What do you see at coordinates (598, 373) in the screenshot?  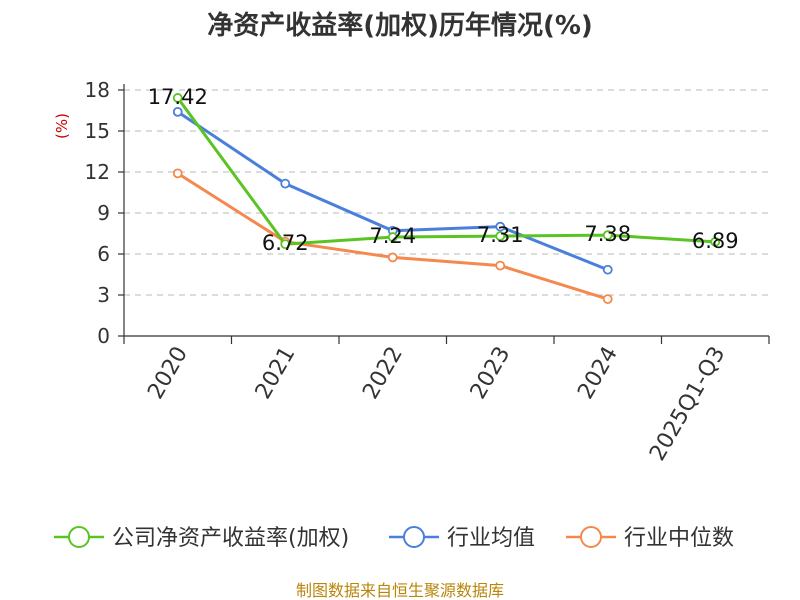 I see `x-tick-label-2024: 2024` at bounding box center [598, 373].